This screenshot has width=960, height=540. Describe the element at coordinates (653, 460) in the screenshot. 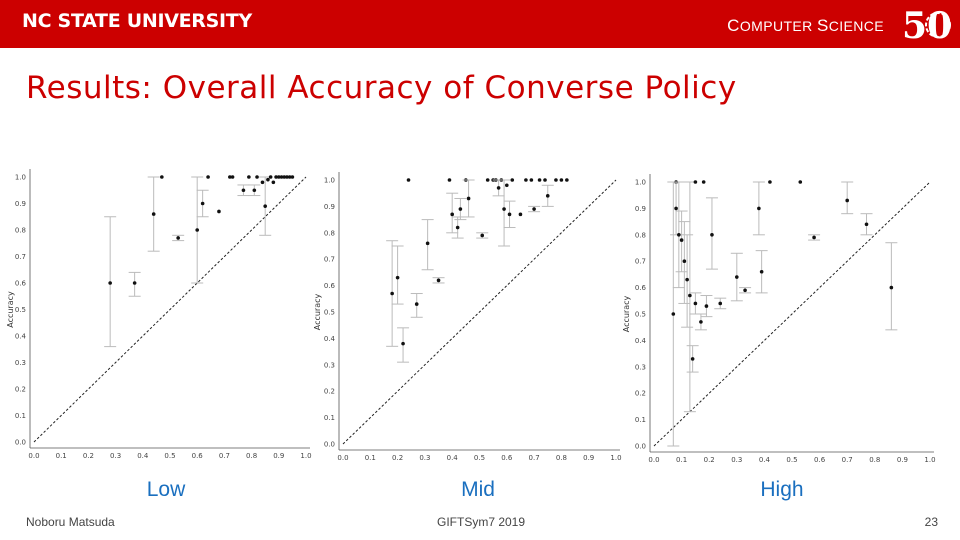

I see `x-tick-label: 0.0` at that location.